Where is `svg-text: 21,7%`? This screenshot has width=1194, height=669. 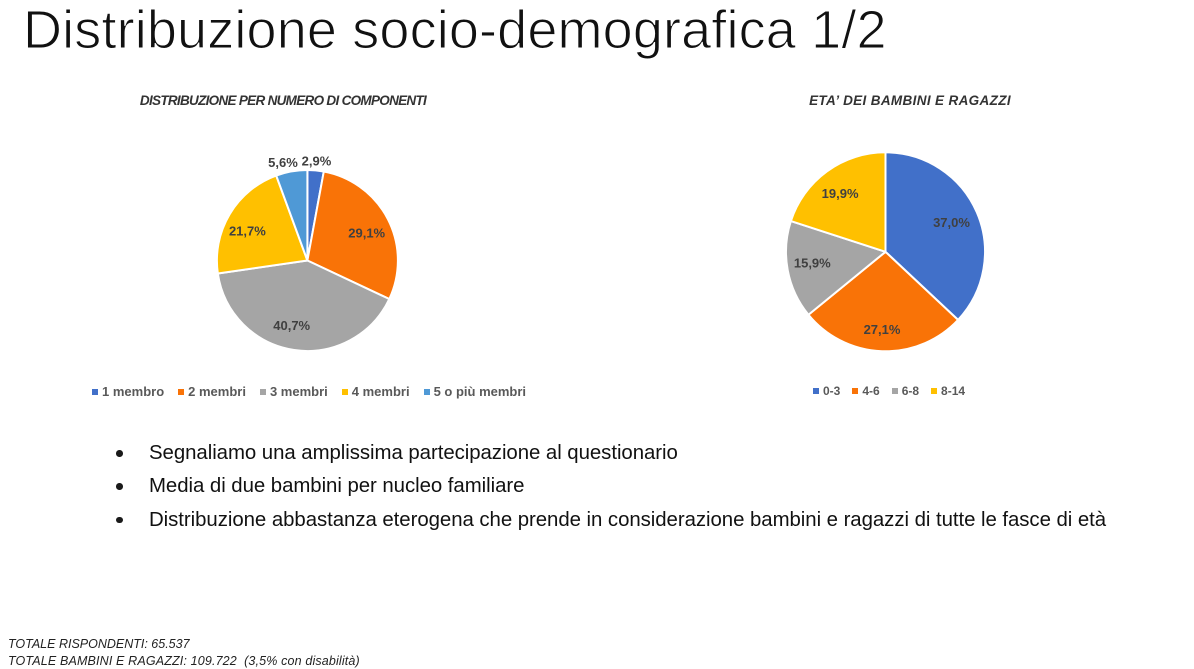
svg-text: 21,7% is located at coordinates (247, 231).